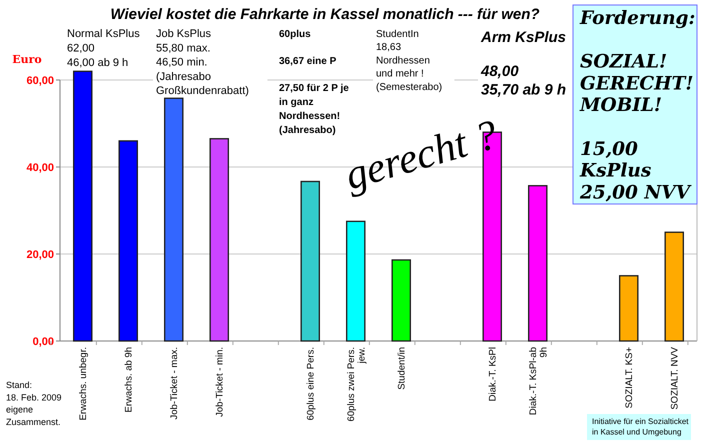 The height and width of the screenshot is (441, 709). I want to click on y-tick-label: 20,00, so click(40, 254).